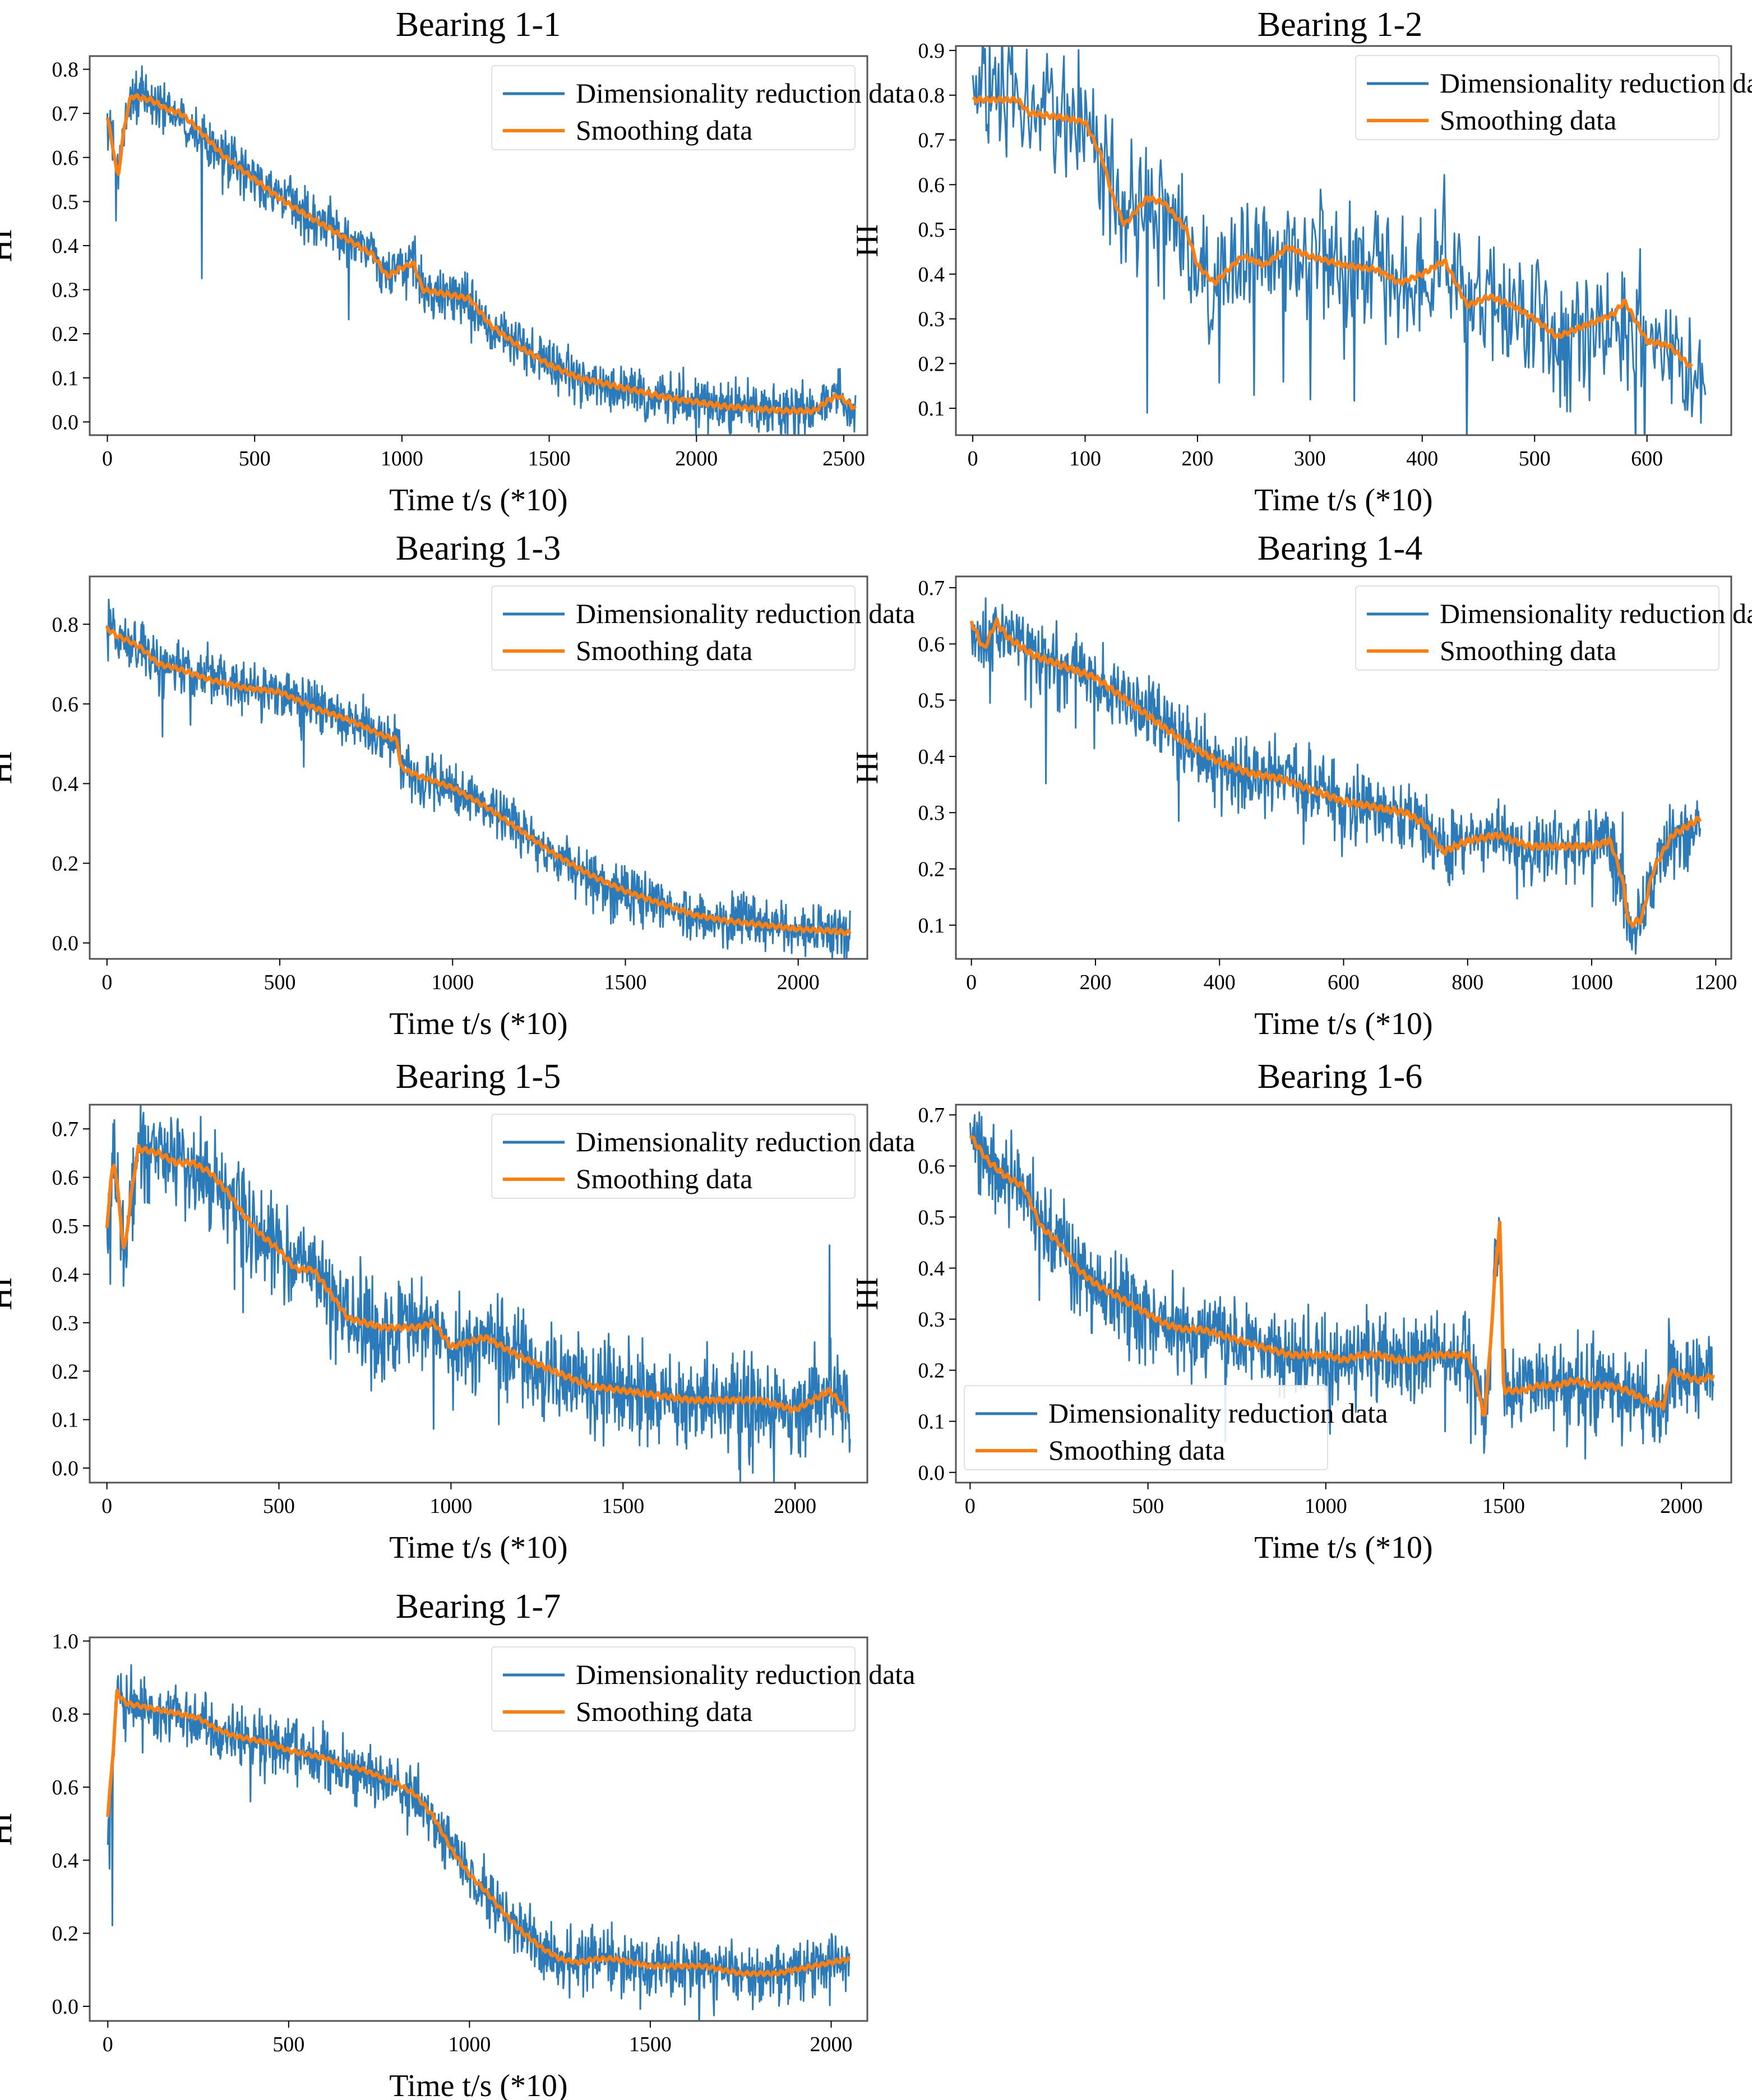 The image size is (1752, 2100). I want to click on chart-title: Bearing 1-5, so click(479, 1077).